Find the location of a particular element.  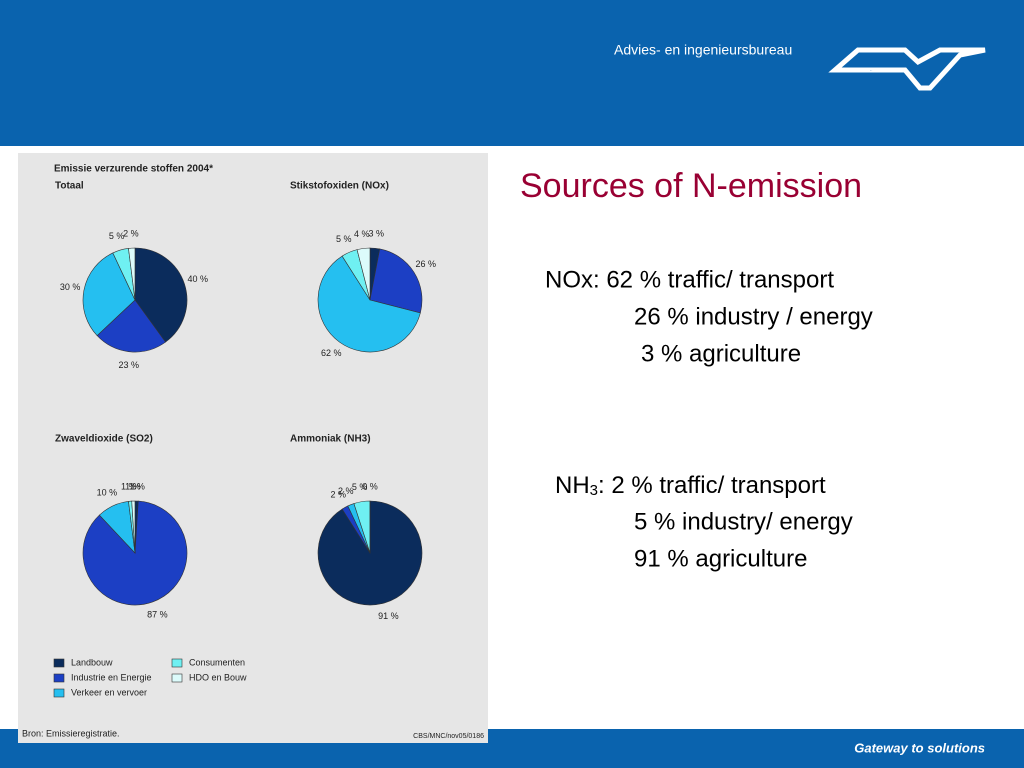

legend-label: Verkeer en vervoer is located at coordinates (109, 692).